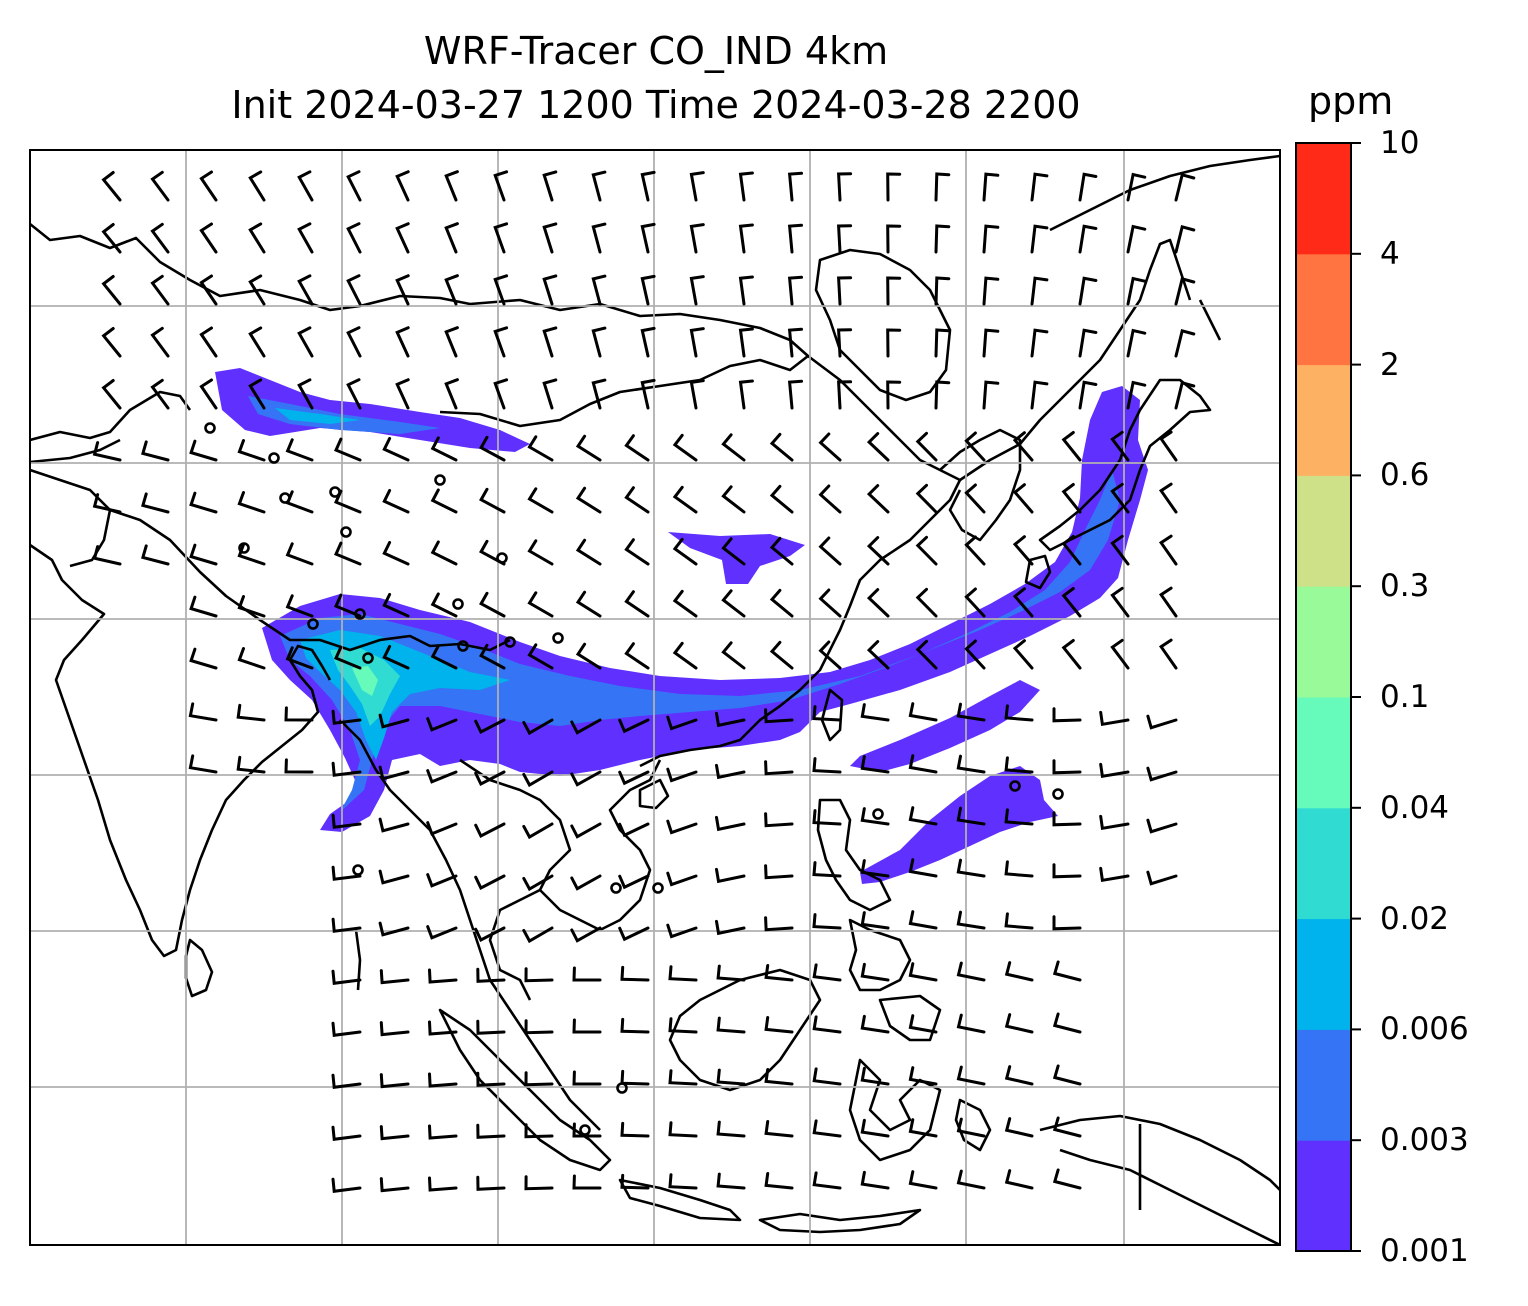 Image resolution: width=1528 pixels, height=1306 pixels. What do you see at coordinates (800, 561) in the screenshot?
I see `china-east-coast` at bounding box center [800, 561].